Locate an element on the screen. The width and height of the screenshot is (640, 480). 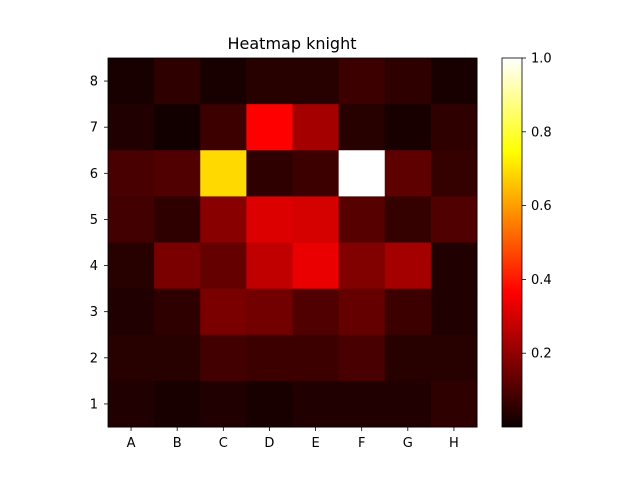
heatmap-cell-b3 is located at coordinates (177, 312).